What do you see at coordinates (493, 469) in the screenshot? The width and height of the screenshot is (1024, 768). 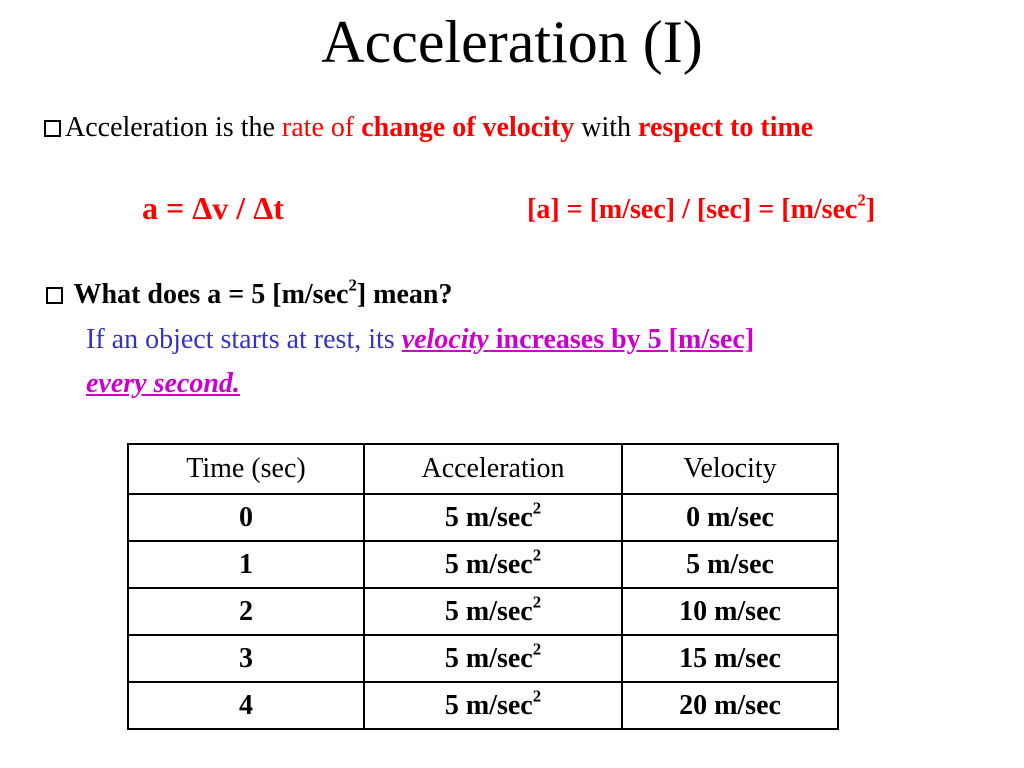 I see `header-acceleration: Acceleration` at bounding box center [493, 469].